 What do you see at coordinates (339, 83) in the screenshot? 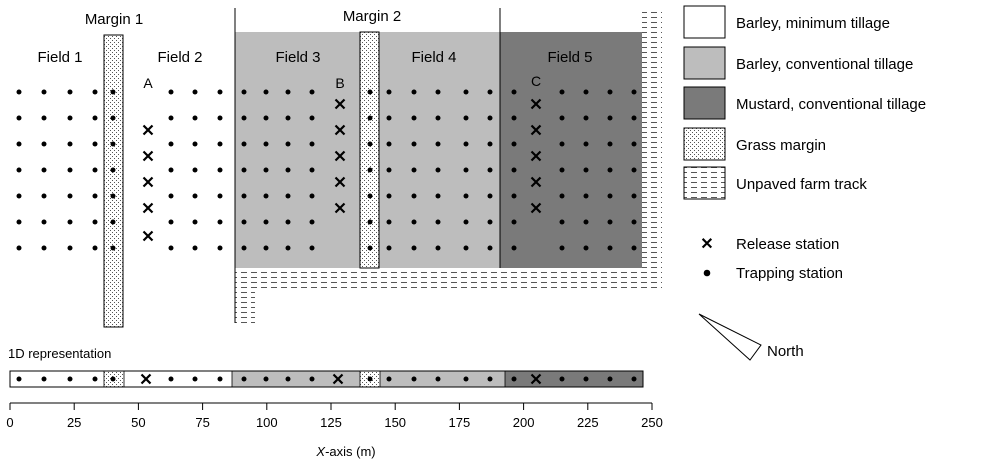
I see `release-marker-b: B` at bounding box center [339, 83].